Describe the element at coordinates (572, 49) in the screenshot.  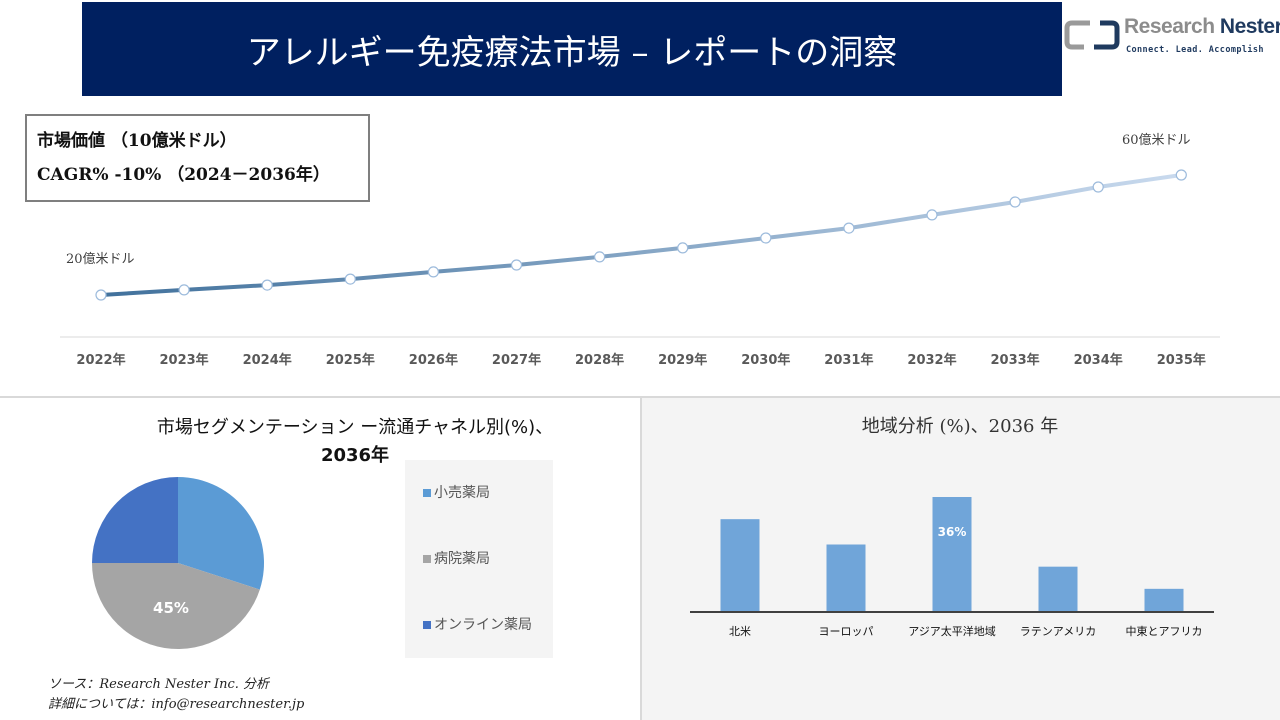
I see `page-title: アレルギー免疫療法市場 – レポートの洞察` at that location.